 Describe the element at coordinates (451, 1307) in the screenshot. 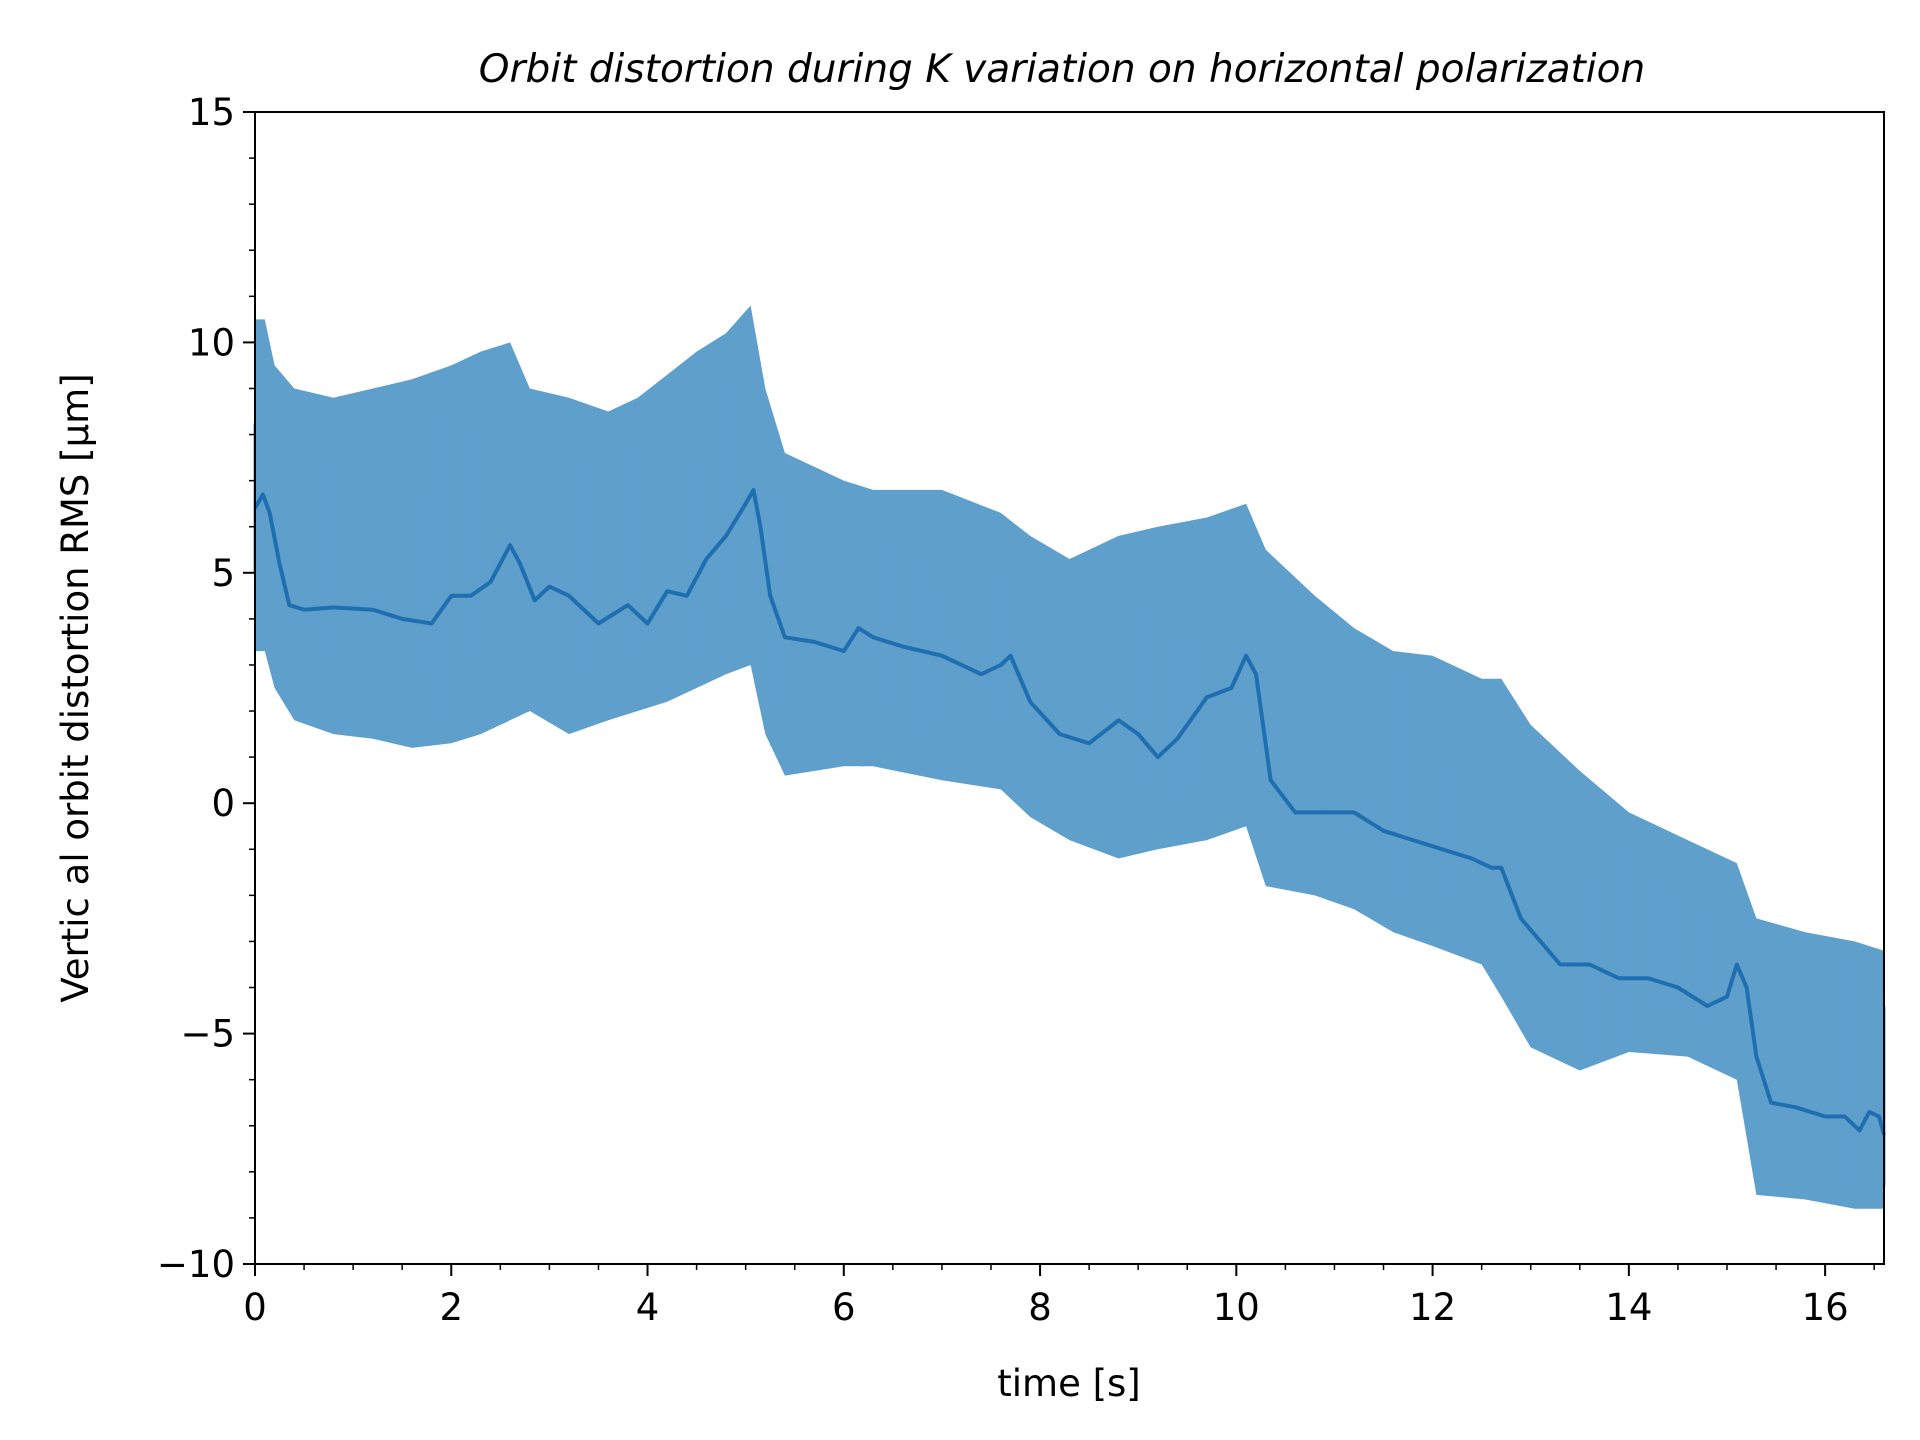

I see `x-tick-label: 2` at that location.